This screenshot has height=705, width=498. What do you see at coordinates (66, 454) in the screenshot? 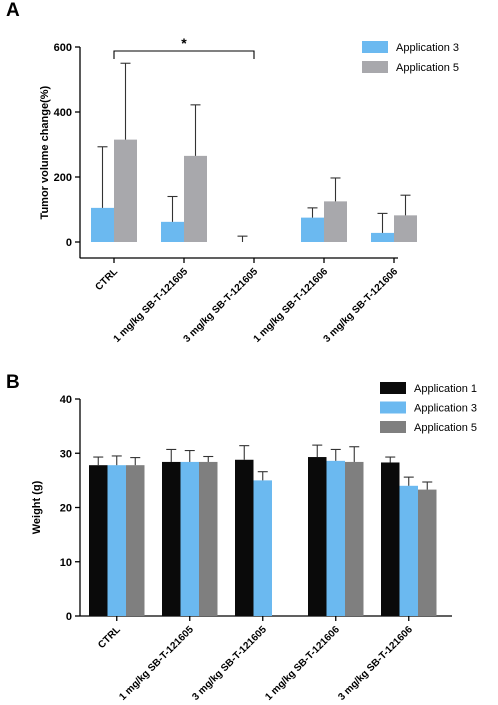
I see `y-tick-label: 30` at bounding box center [66, 454].